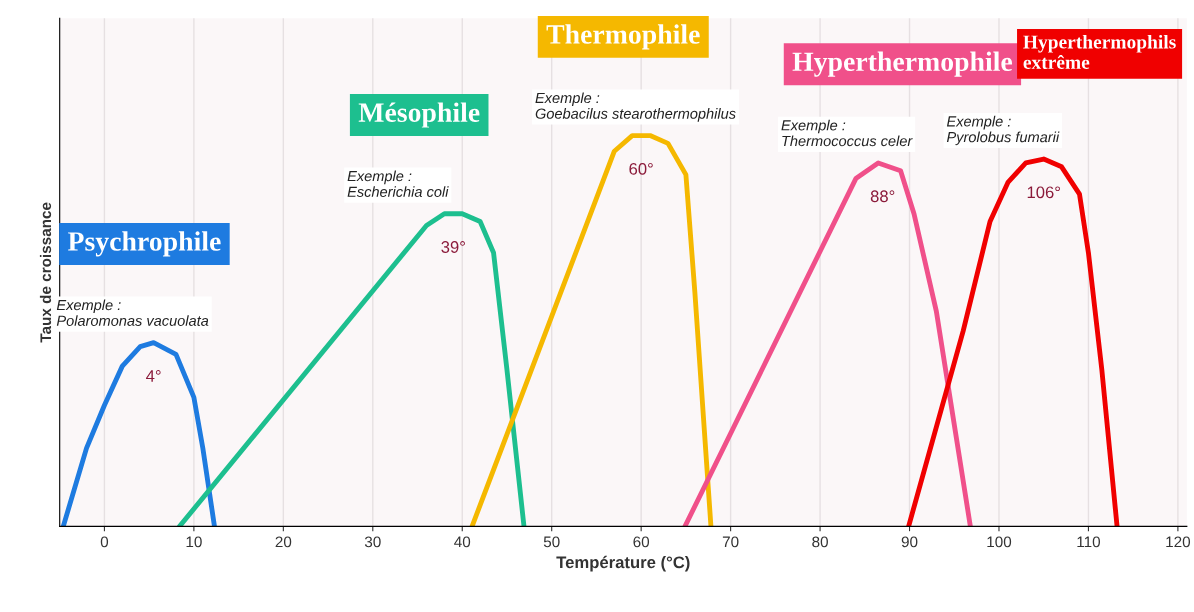 The width and height of the screenshot is (1194, 612). I want to click on x-tick-label: 70, so click(730, 542).